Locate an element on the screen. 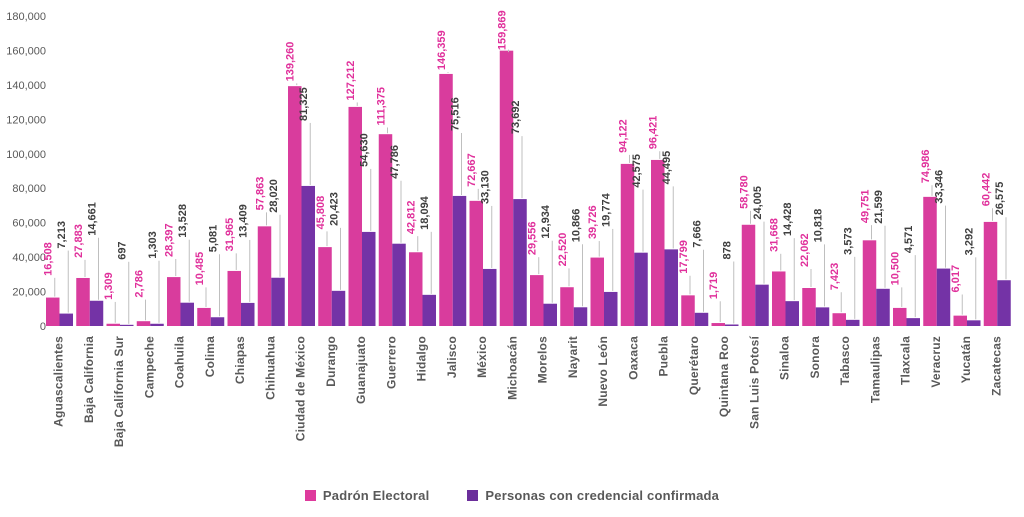 This screenshot has width=1024, height=517. x-axis-label: Colima is located at coordinates (210, 356).